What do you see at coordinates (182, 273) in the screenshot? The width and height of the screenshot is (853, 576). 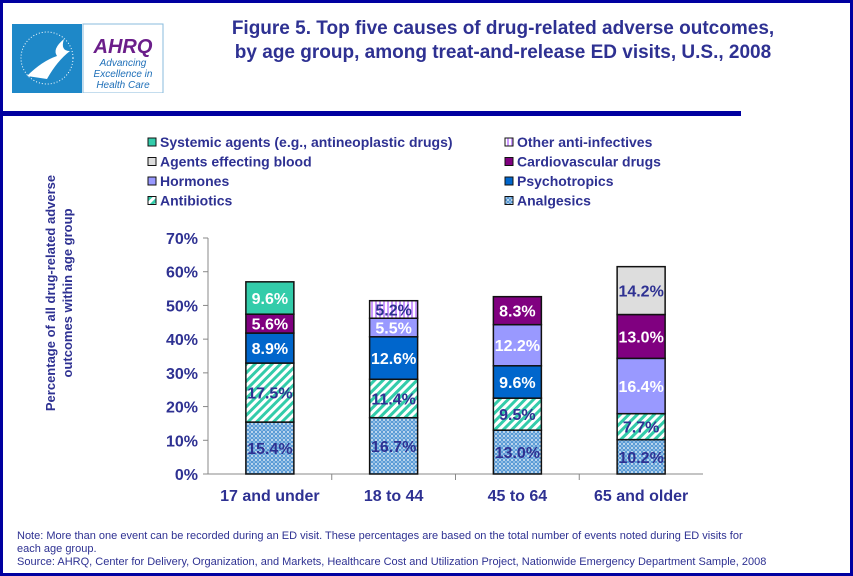 I see `y-tick-label: 60%` at bounding box center [182, 273].